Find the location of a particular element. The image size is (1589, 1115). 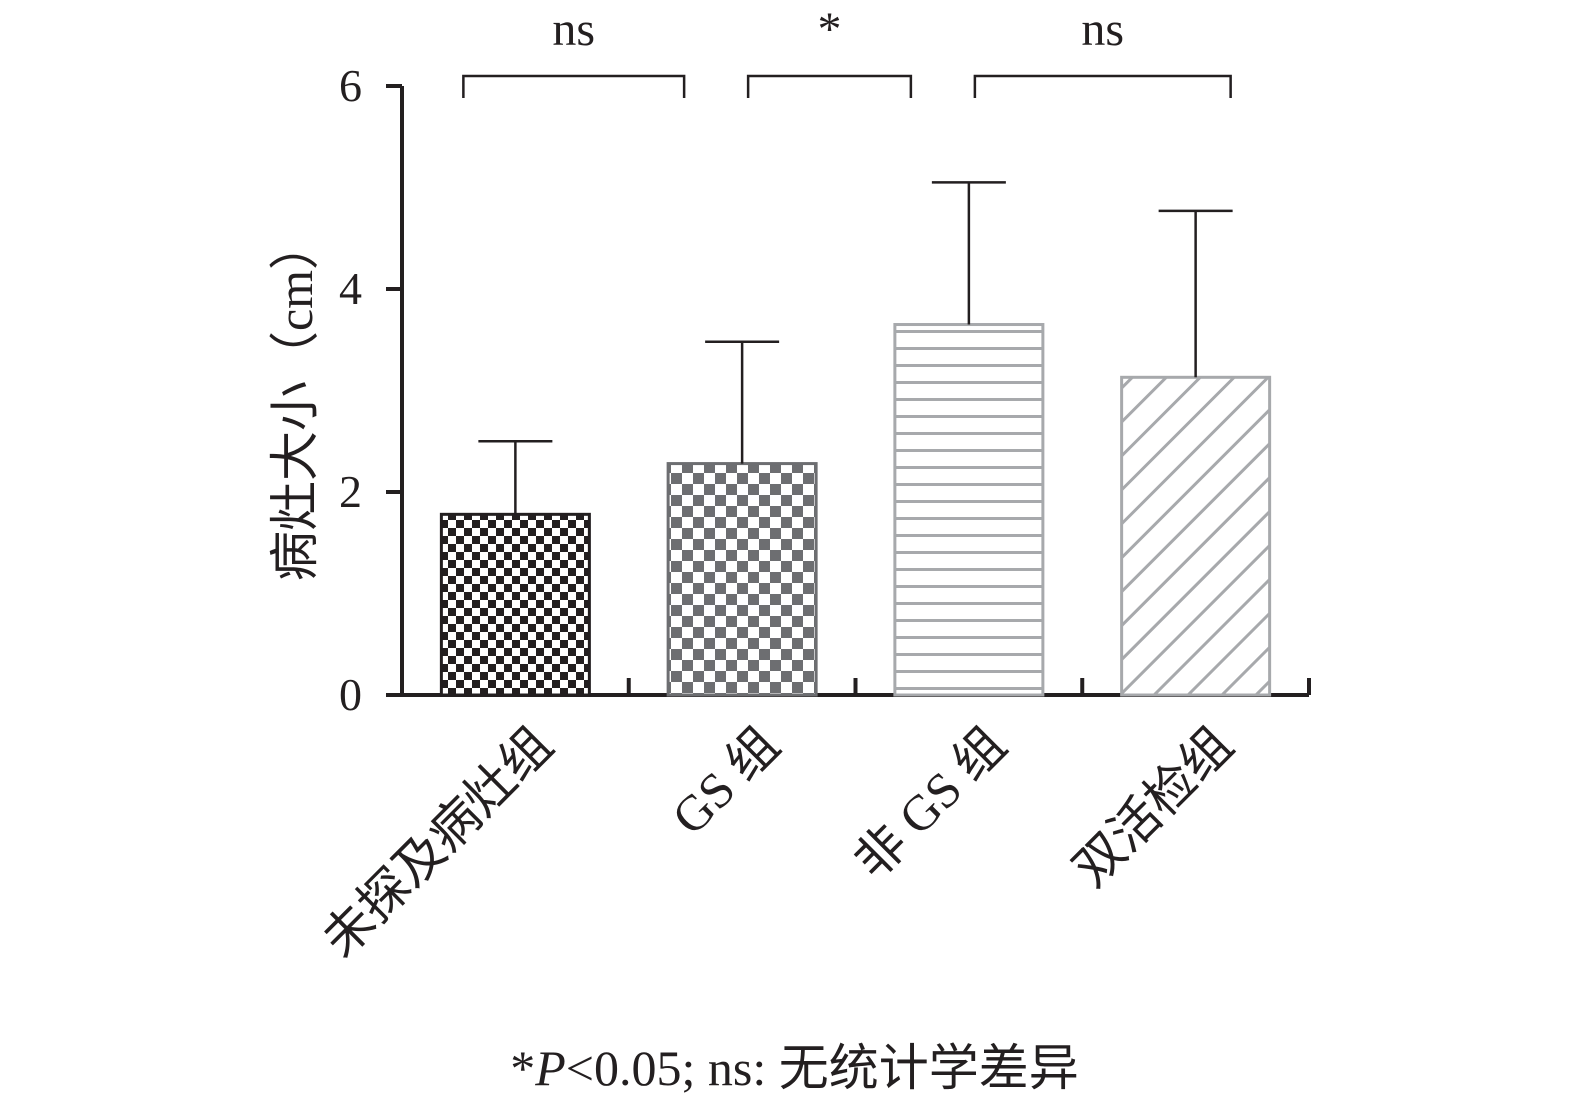

y-tick-label: 0 is located at coordinates (350, 694).